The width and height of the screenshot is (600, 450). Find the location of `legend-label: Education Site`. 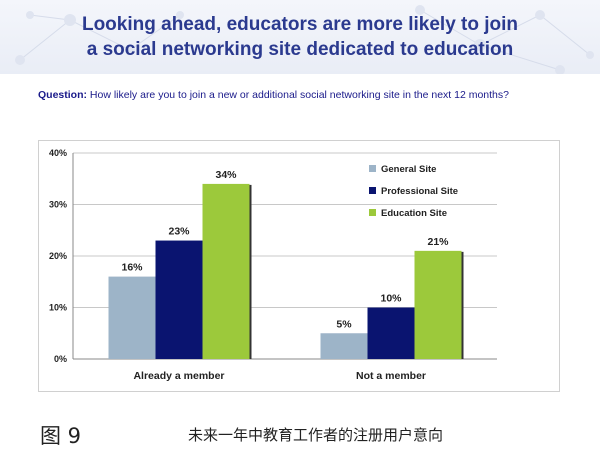

legend-label: Education Site is located at coordinates (414, 213).